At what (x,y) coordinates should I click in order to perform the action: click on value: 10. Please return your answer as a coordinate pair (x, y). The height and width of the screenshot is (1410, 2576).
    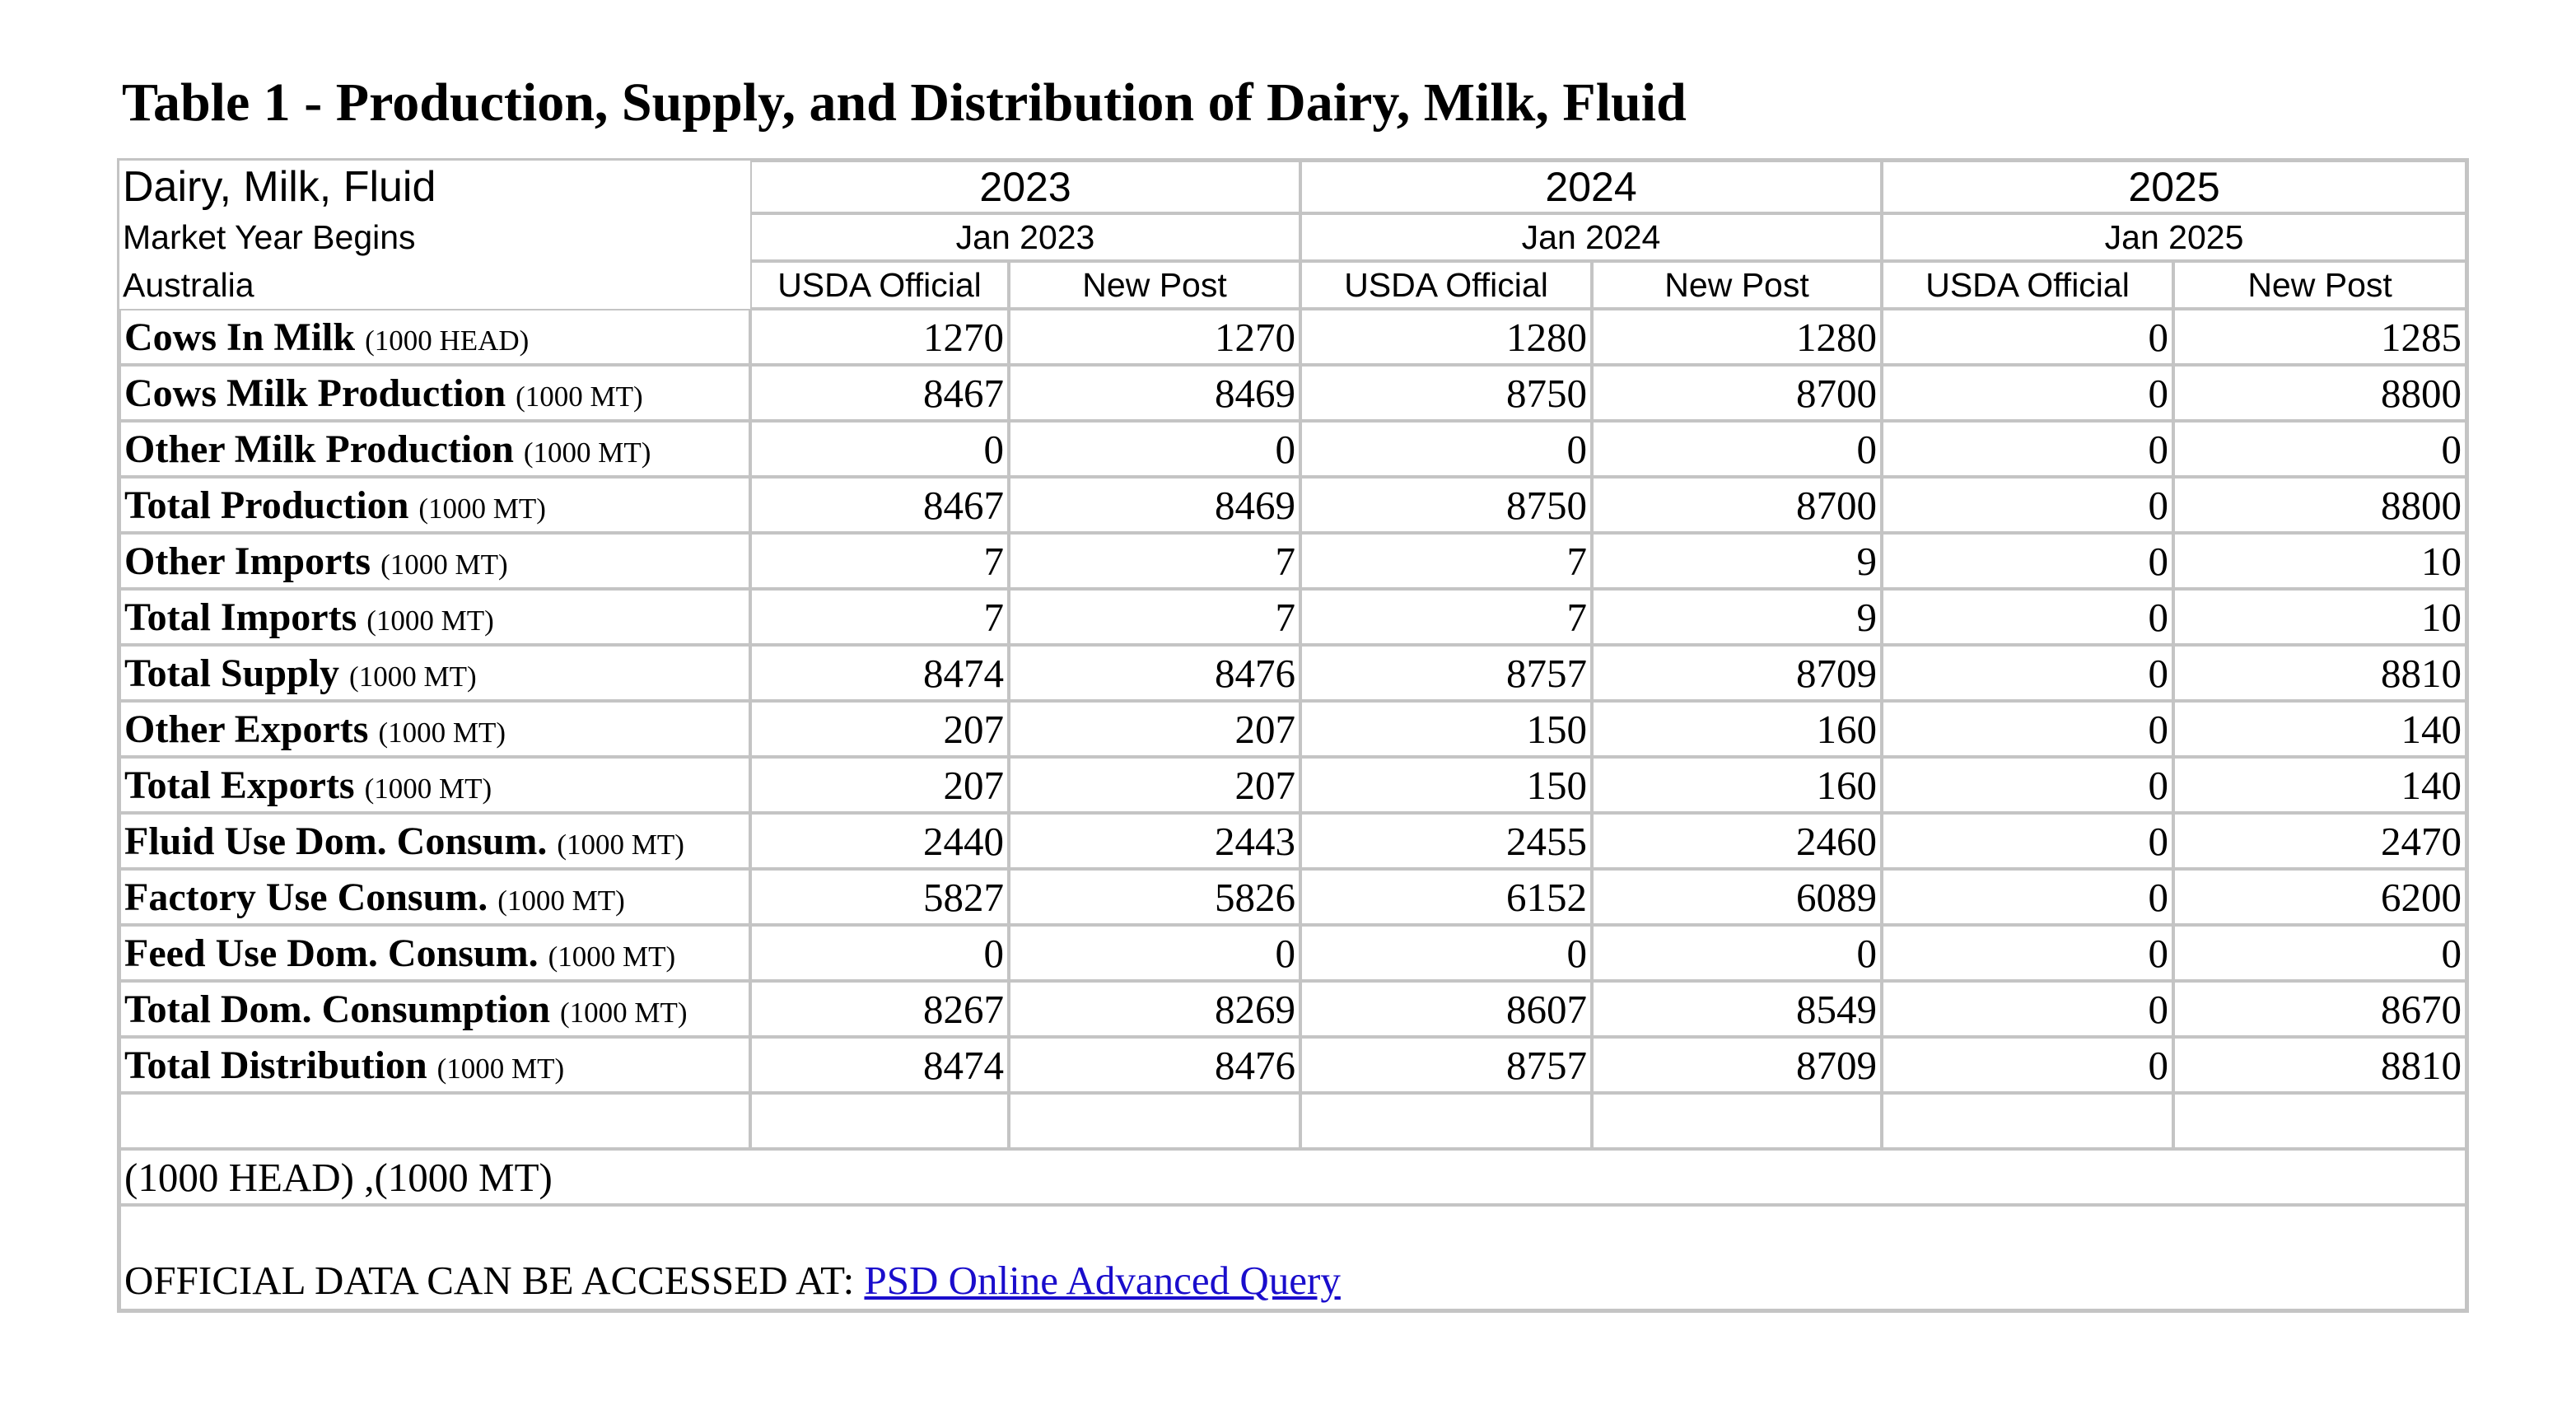
    Looking at the image, I should click on (2320, 561).